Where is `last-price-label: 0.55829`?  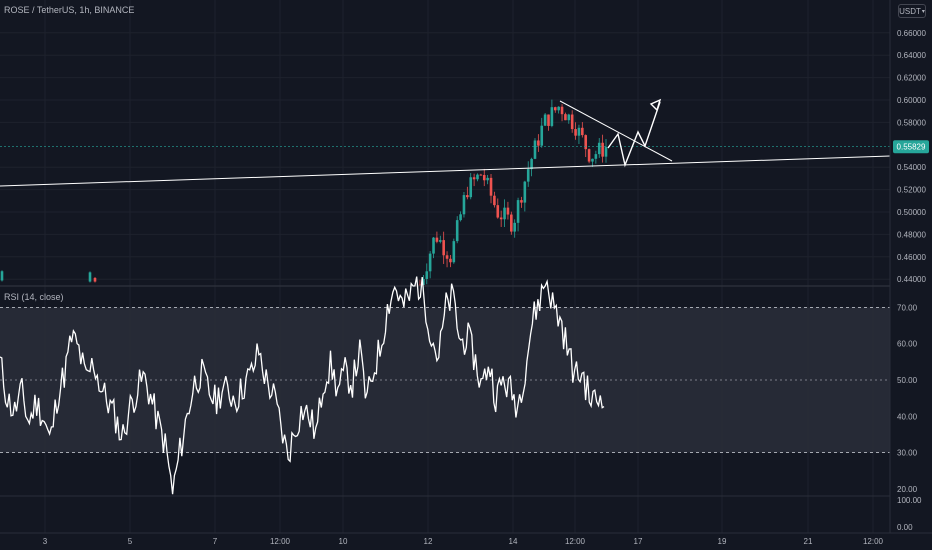
last-price-label: 0.55829 is located at coordinates (911, 147).